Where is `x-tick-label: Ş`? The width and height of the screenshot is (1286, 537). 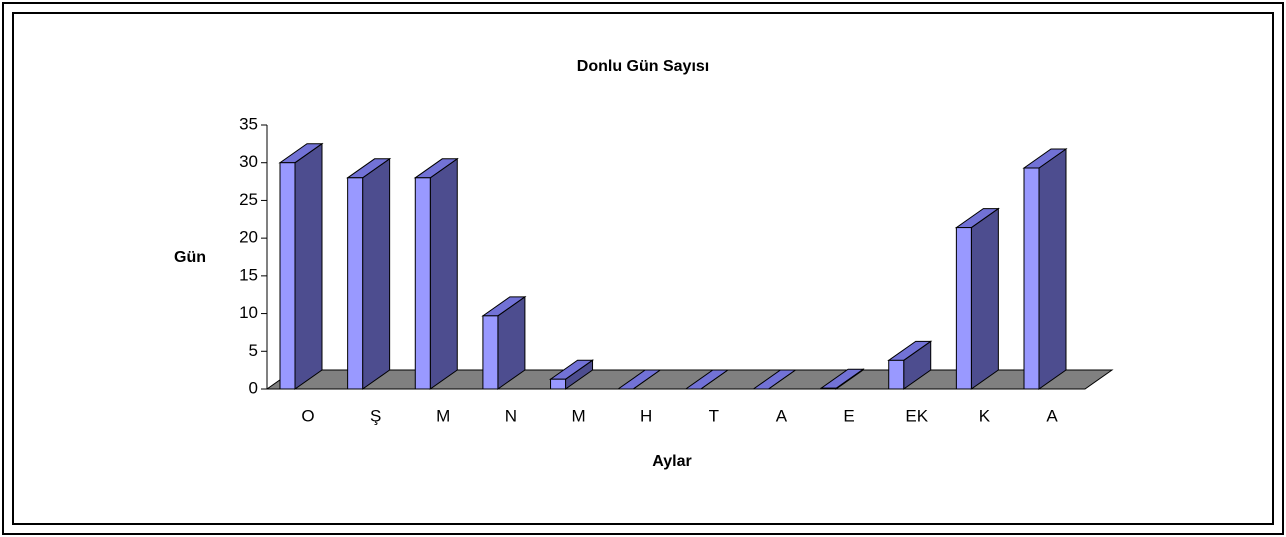 x-tick-label: Ş is located at coordinates (375, 415).